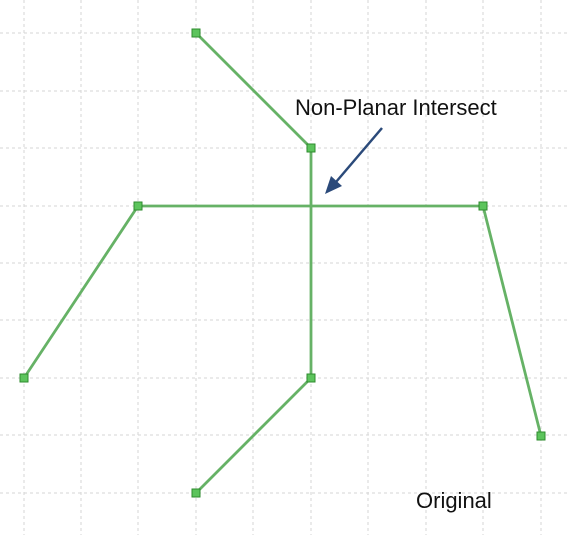 The height and width of the screenshot is (535, 569). Describe the element at coordinates (196, 493) in the screenshot. I see `vertex-h` at that location.